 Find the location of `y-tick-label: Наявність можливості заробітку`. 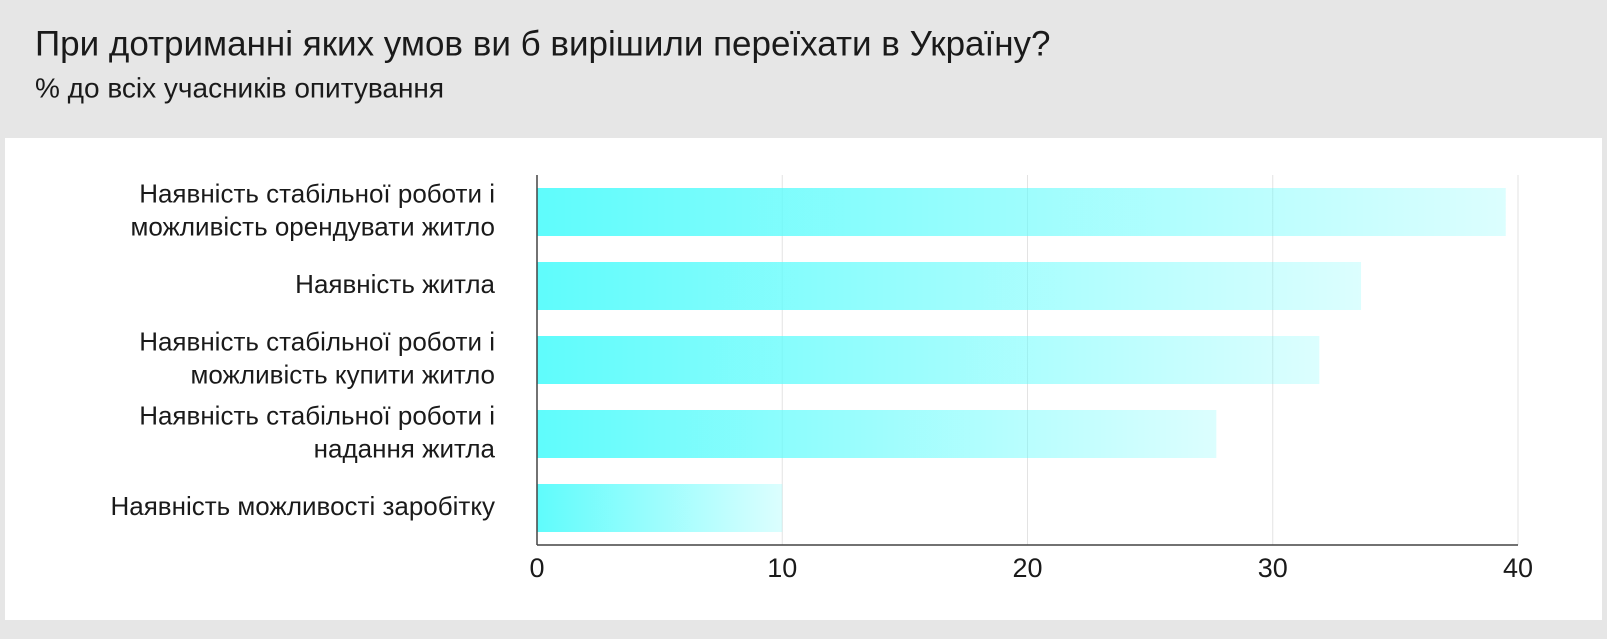

y-tick-label: Наявність можливості заробітку is located at coordinates (302, 506).